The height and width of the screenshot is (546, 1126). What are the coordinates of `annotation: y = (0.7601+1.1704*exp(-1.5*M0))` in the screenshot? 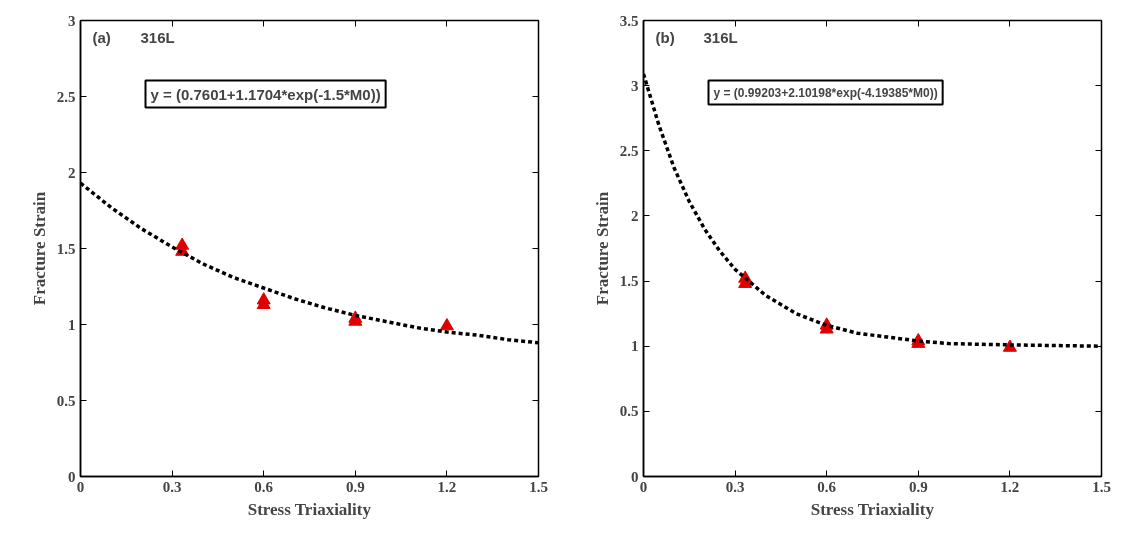 It's located at (265, 94).